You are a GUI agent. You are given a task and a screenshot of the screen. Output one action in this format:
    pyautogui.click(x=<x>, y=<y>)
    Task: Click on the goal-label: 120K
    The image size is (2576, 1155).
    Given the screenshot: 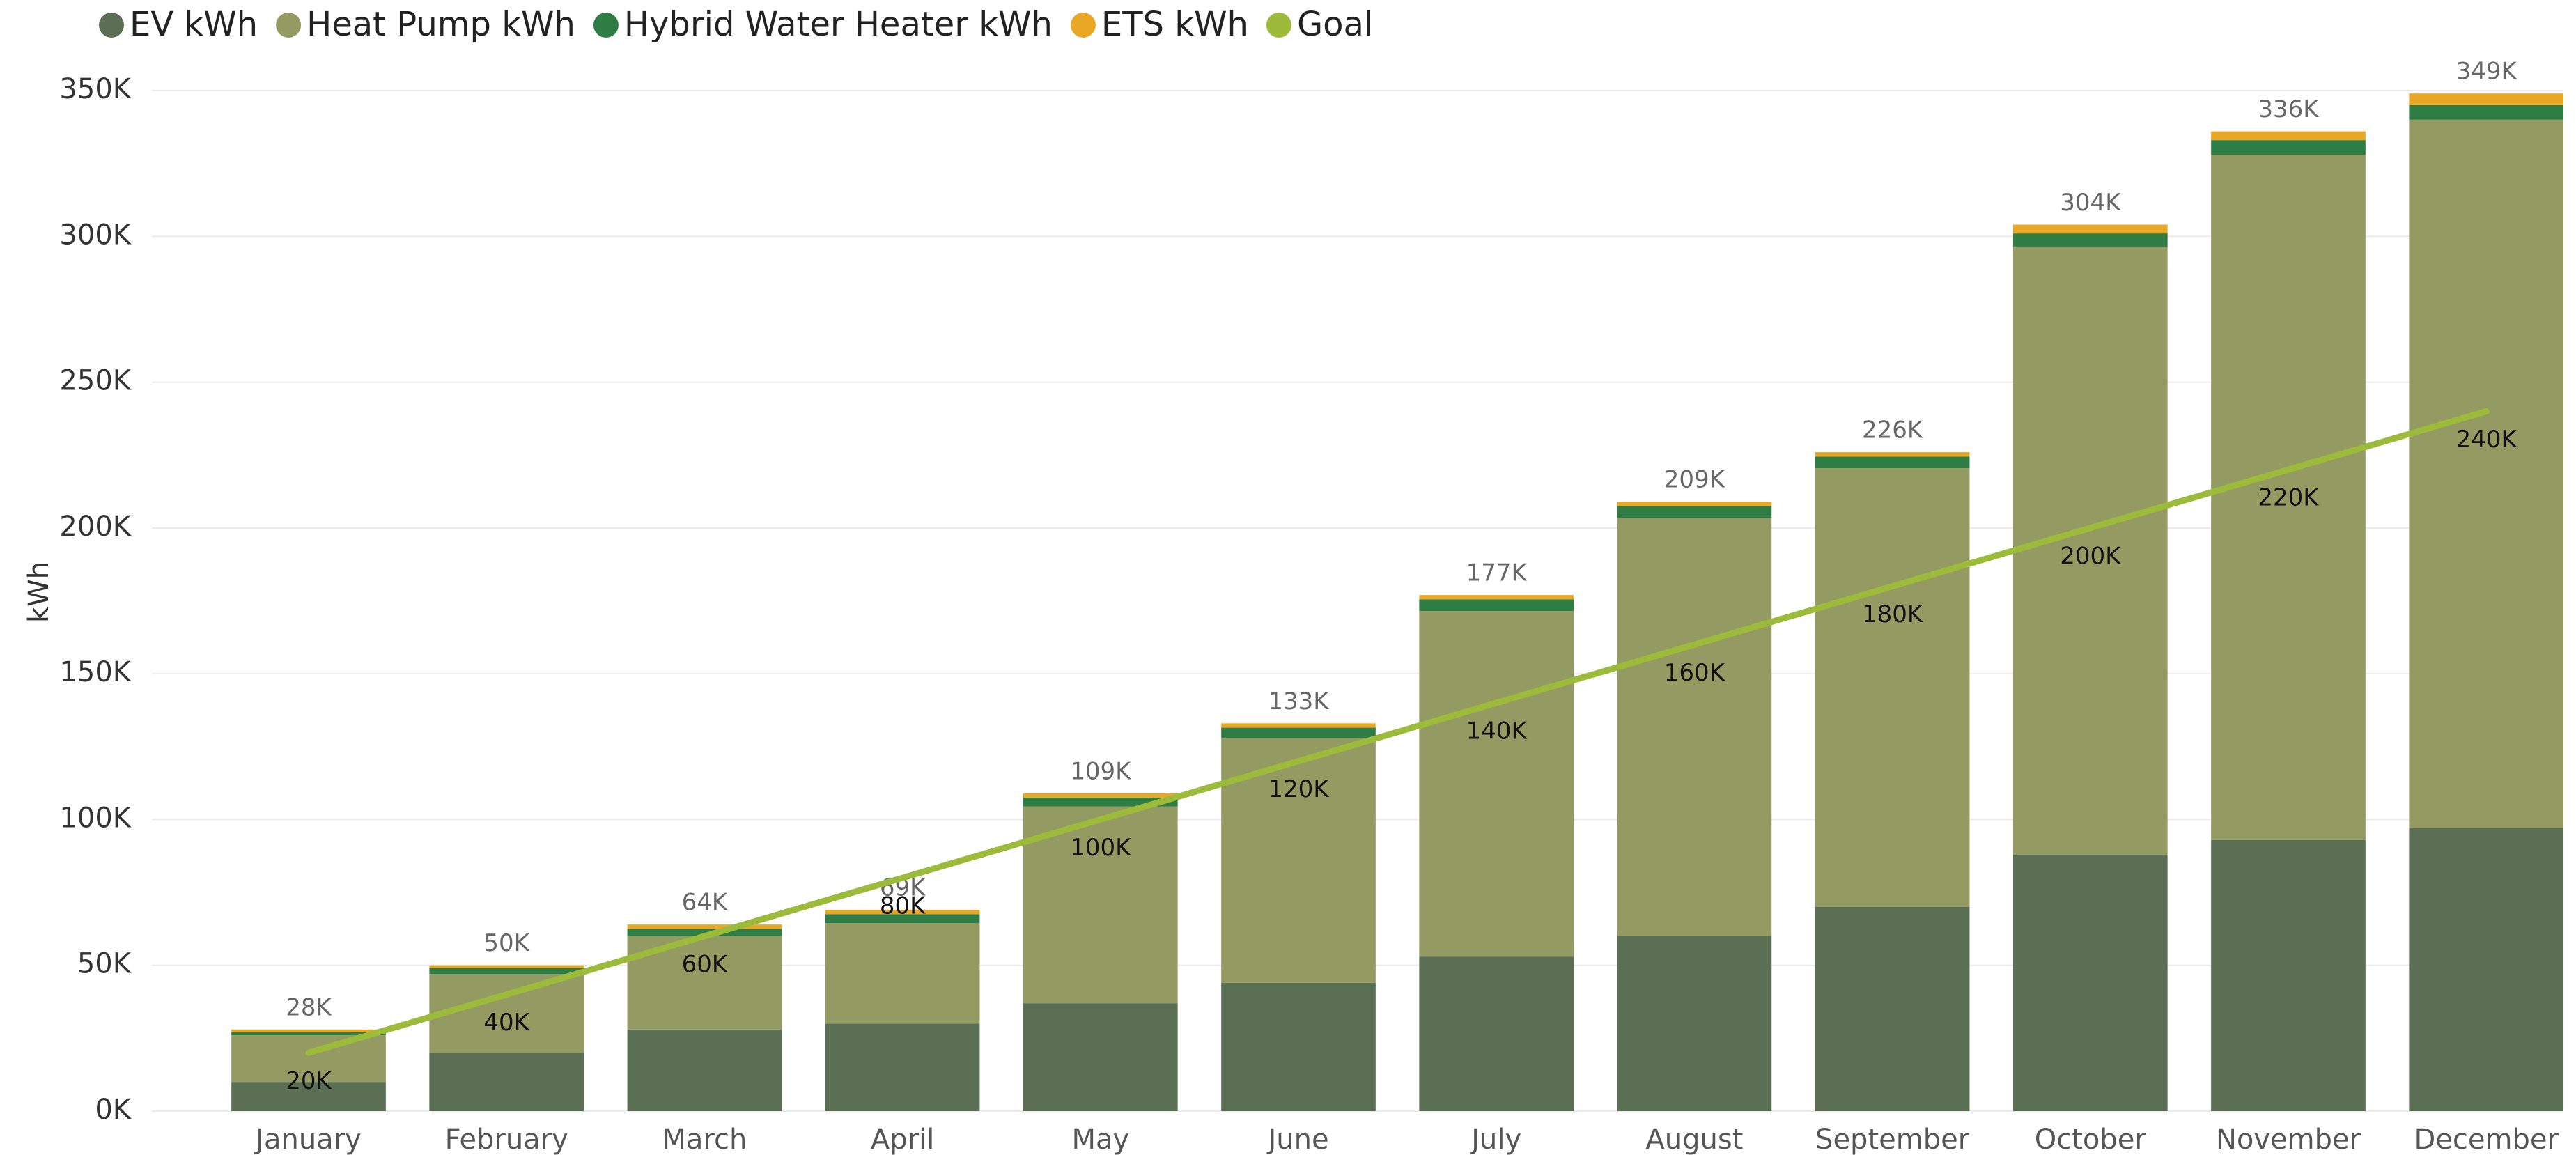 What is the action you would take?
    pyautogui.click(x=1299, y=789)
    